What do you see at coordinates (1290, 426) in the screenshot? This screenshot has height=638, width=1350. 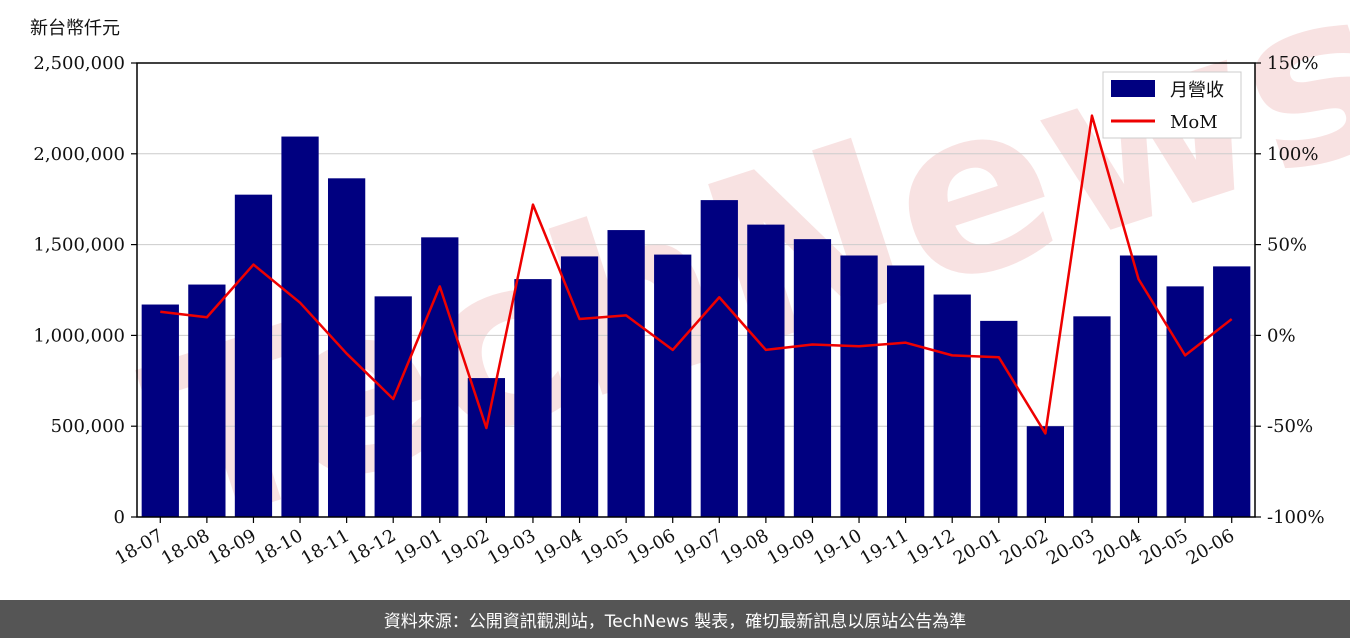 I see `y-right-tick-label: -50%` at bounding box center [1290, 426].